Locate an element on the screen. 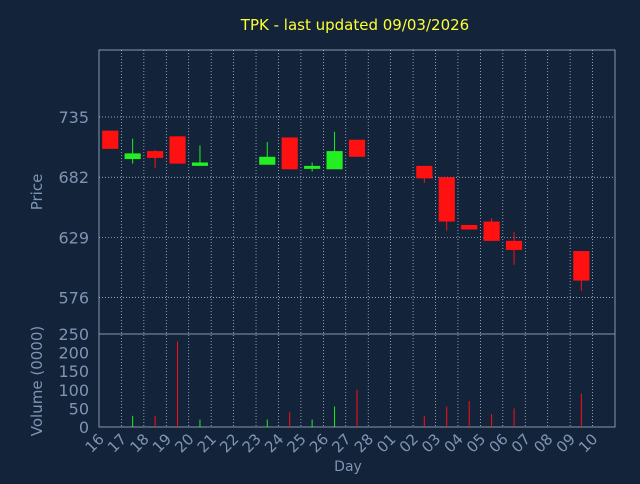 This screenshot has height=484, width=640. x-tick-label: 10 is located at coordinates (588, 443).